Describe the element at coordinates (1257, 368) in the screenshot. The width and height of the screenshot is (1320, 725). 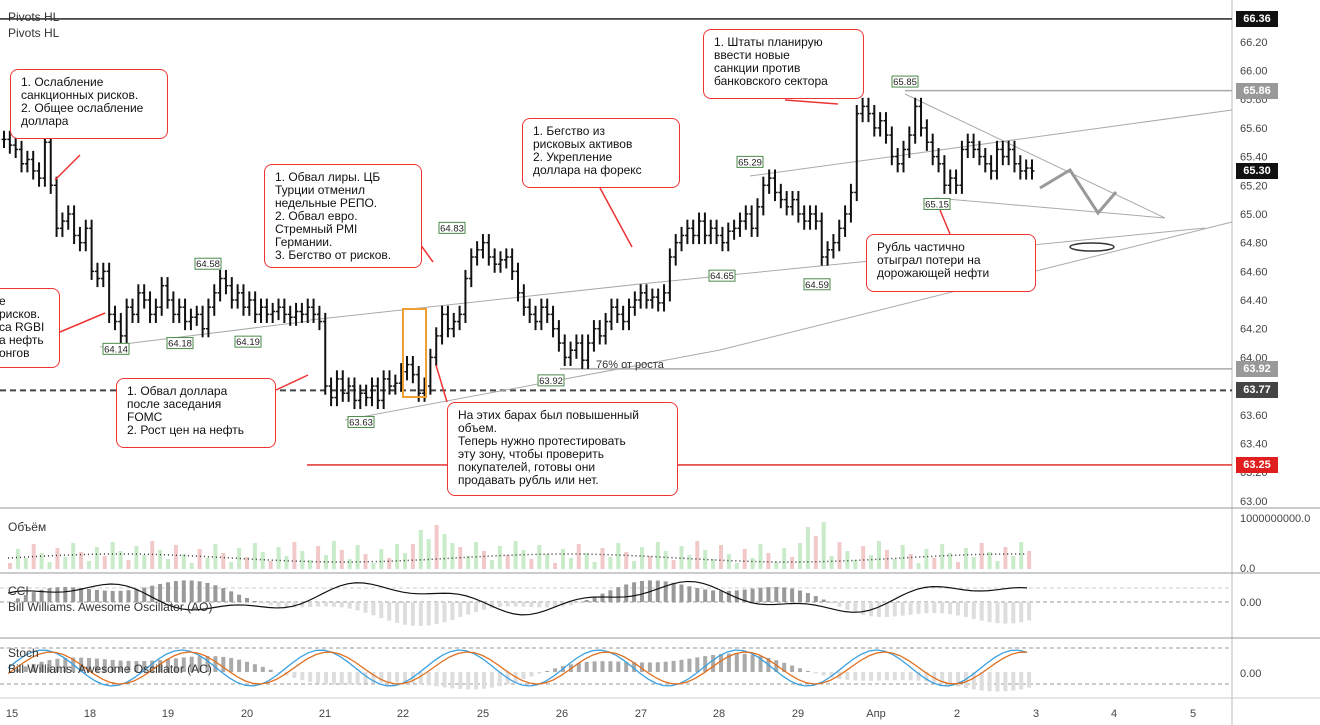
I see `price-axis-tag: 63.92` at that location.